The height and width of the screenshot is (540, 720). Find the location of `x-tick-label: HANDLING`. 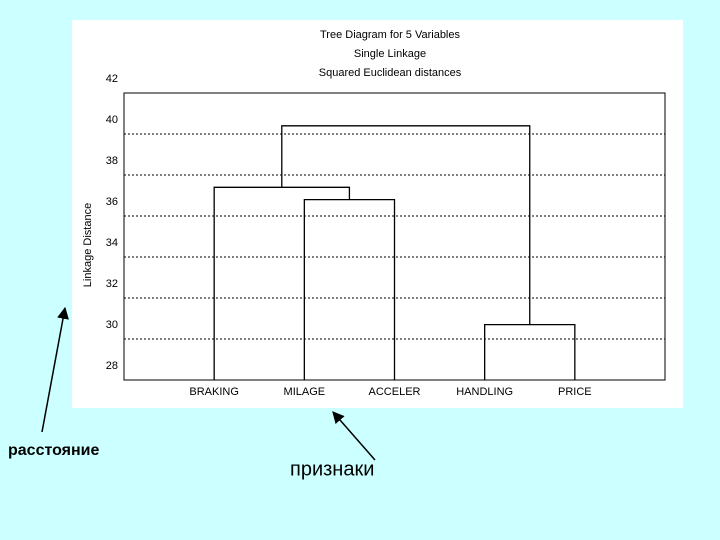

x-tick-label: HANDLING is located at coordinates (484, 392).